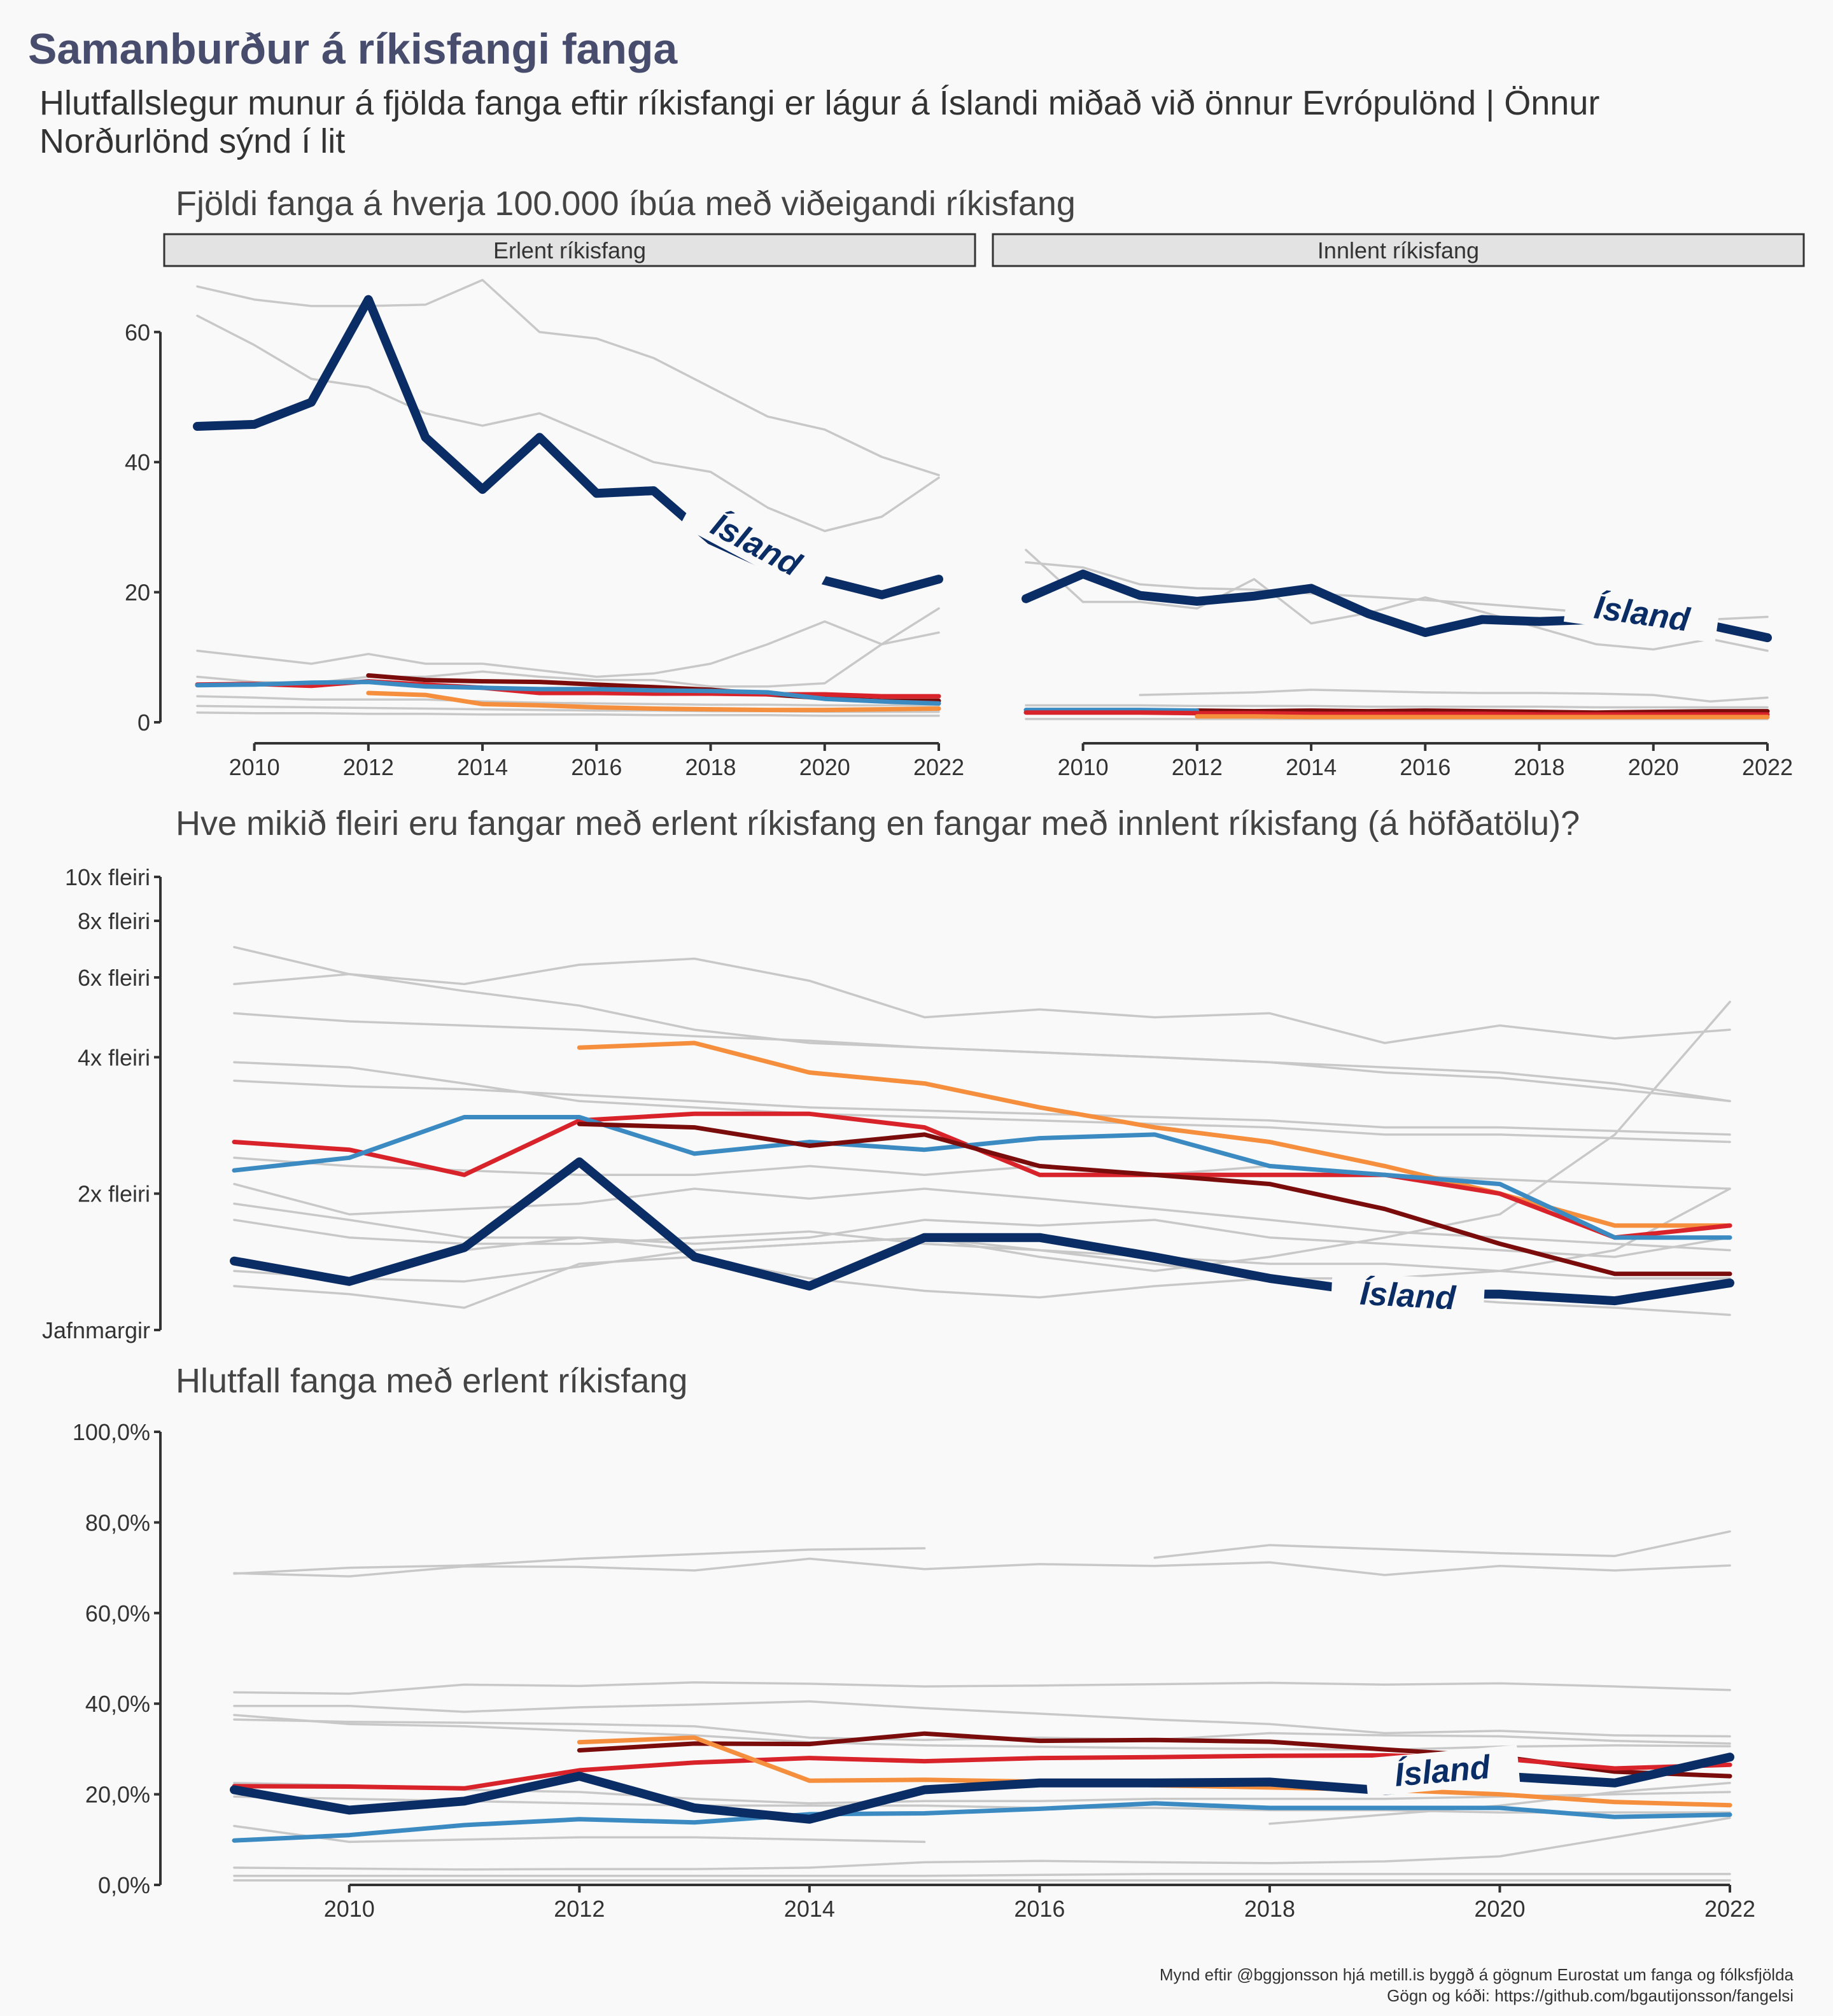 The width and height of the screenshot is (1833, 2016). Describe the element at coordinates (117, 1704) in the screenshot. I see `y-tick-label: 40,0%` at that location.